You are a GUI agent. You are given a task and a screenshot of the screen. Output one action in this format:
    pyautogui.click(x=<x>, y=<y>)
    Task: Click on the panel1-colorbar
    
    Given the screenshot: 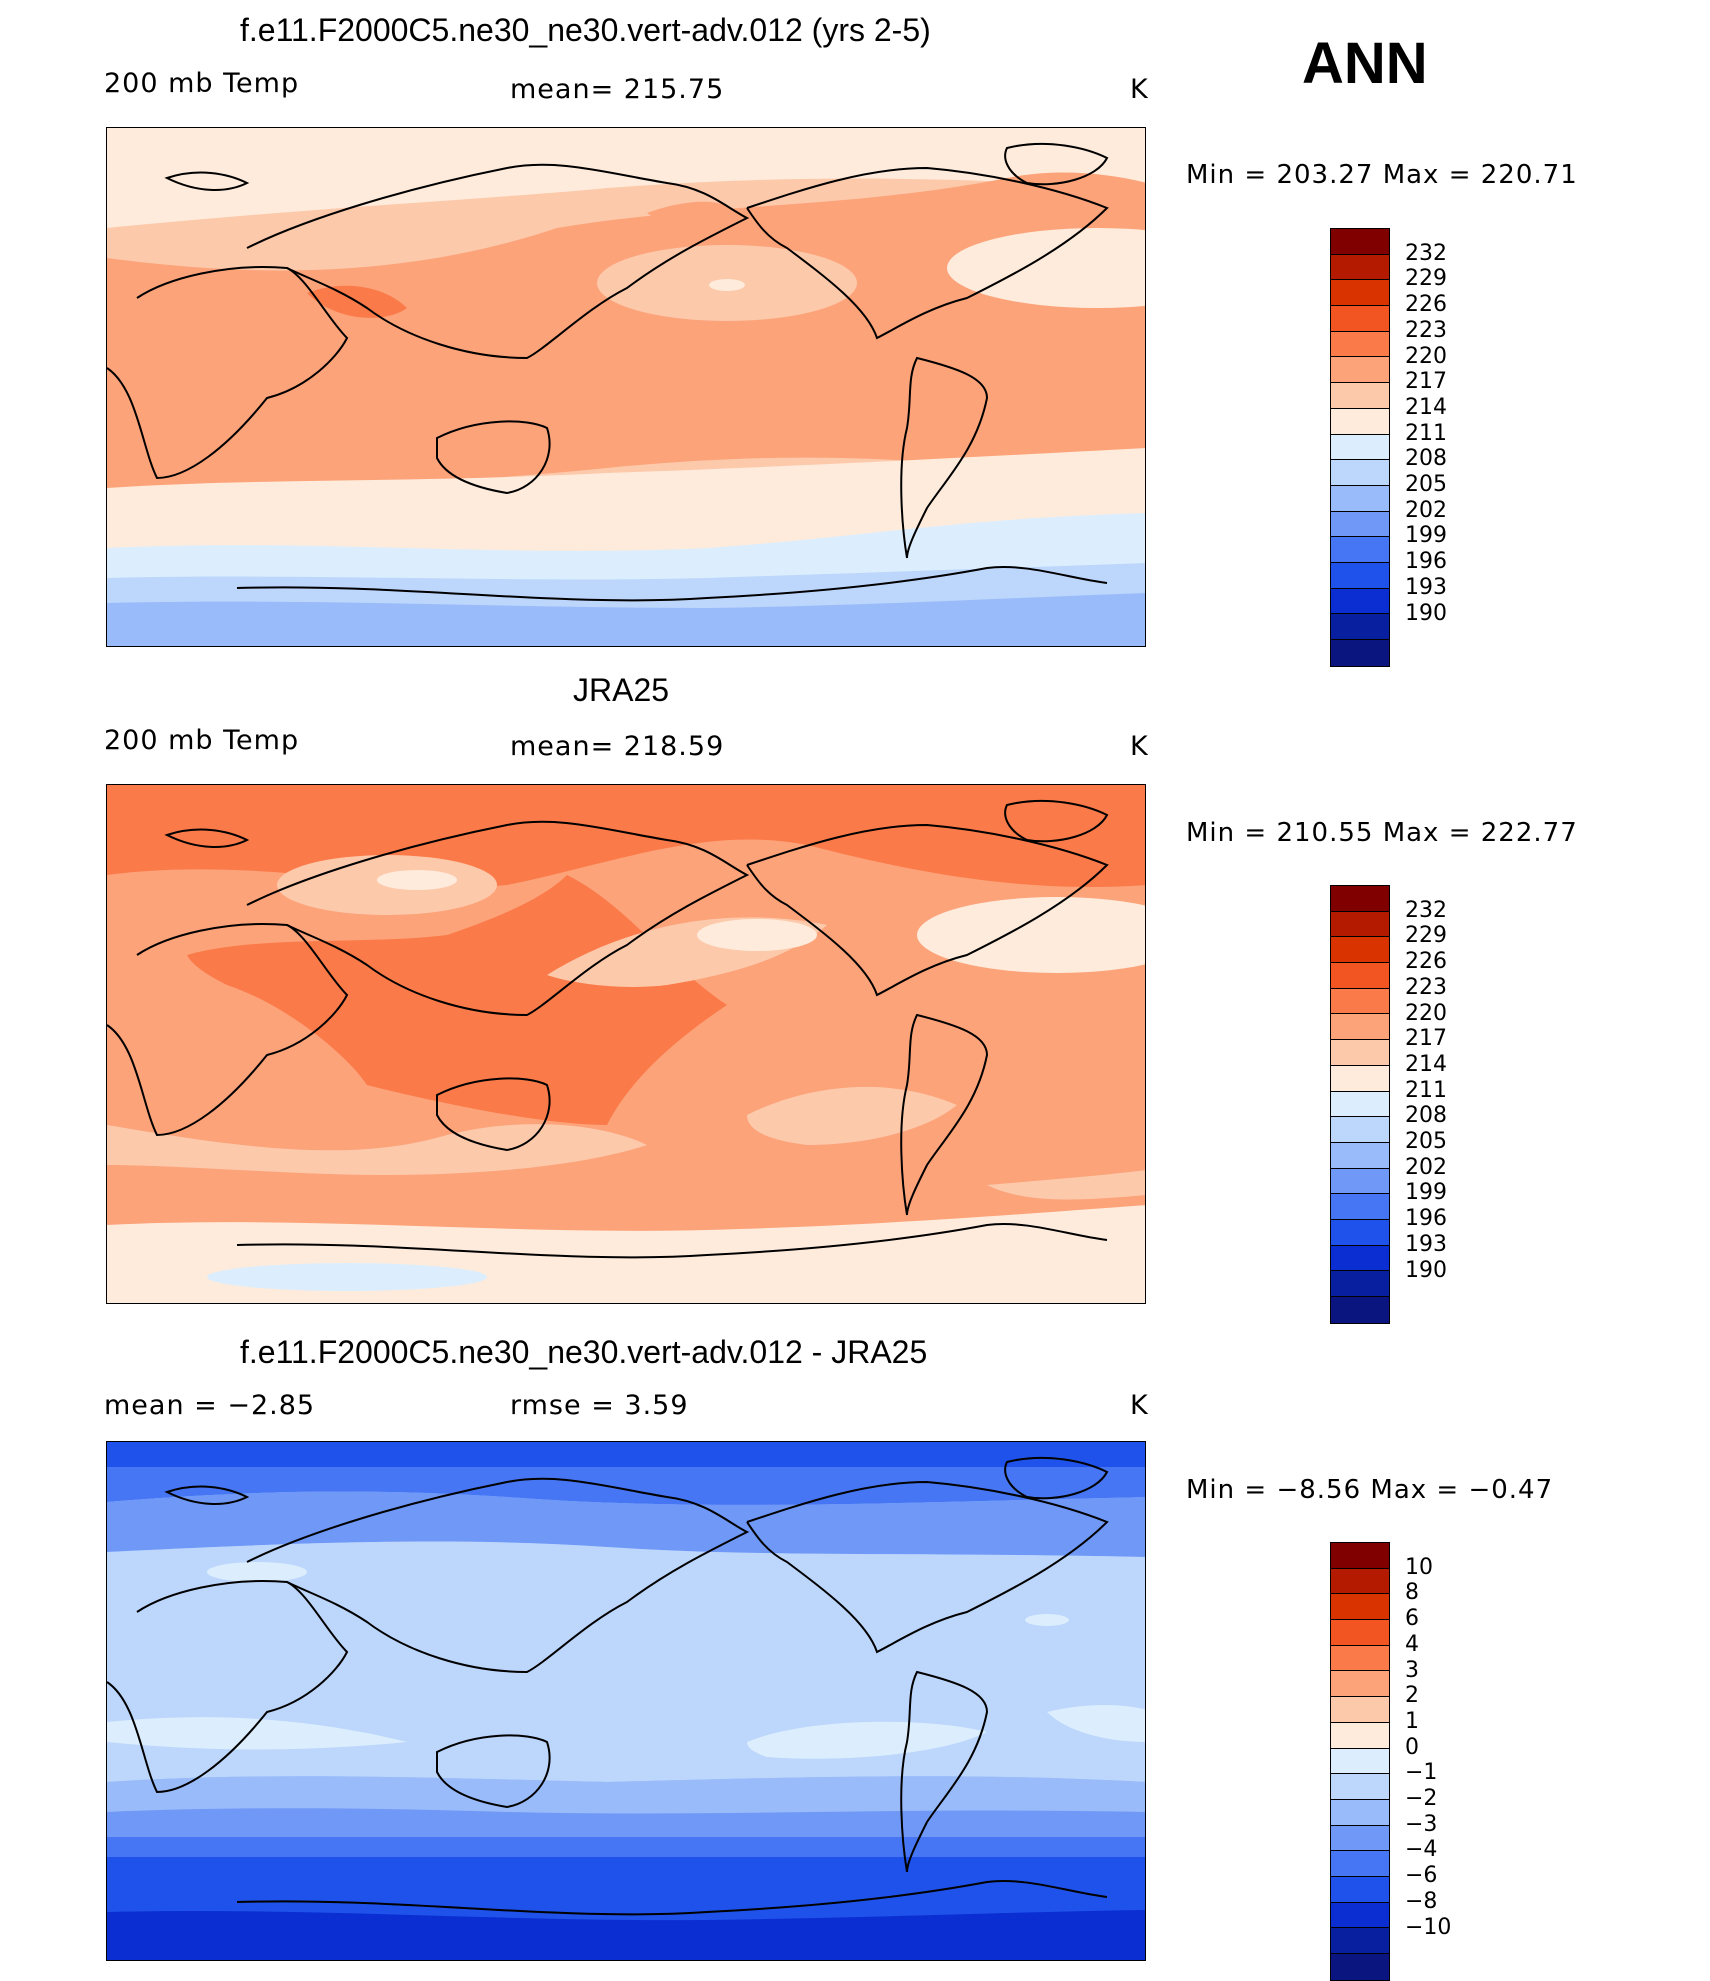 What is the action you would take?
    pyautogui.click(x=1360, y=447)
    